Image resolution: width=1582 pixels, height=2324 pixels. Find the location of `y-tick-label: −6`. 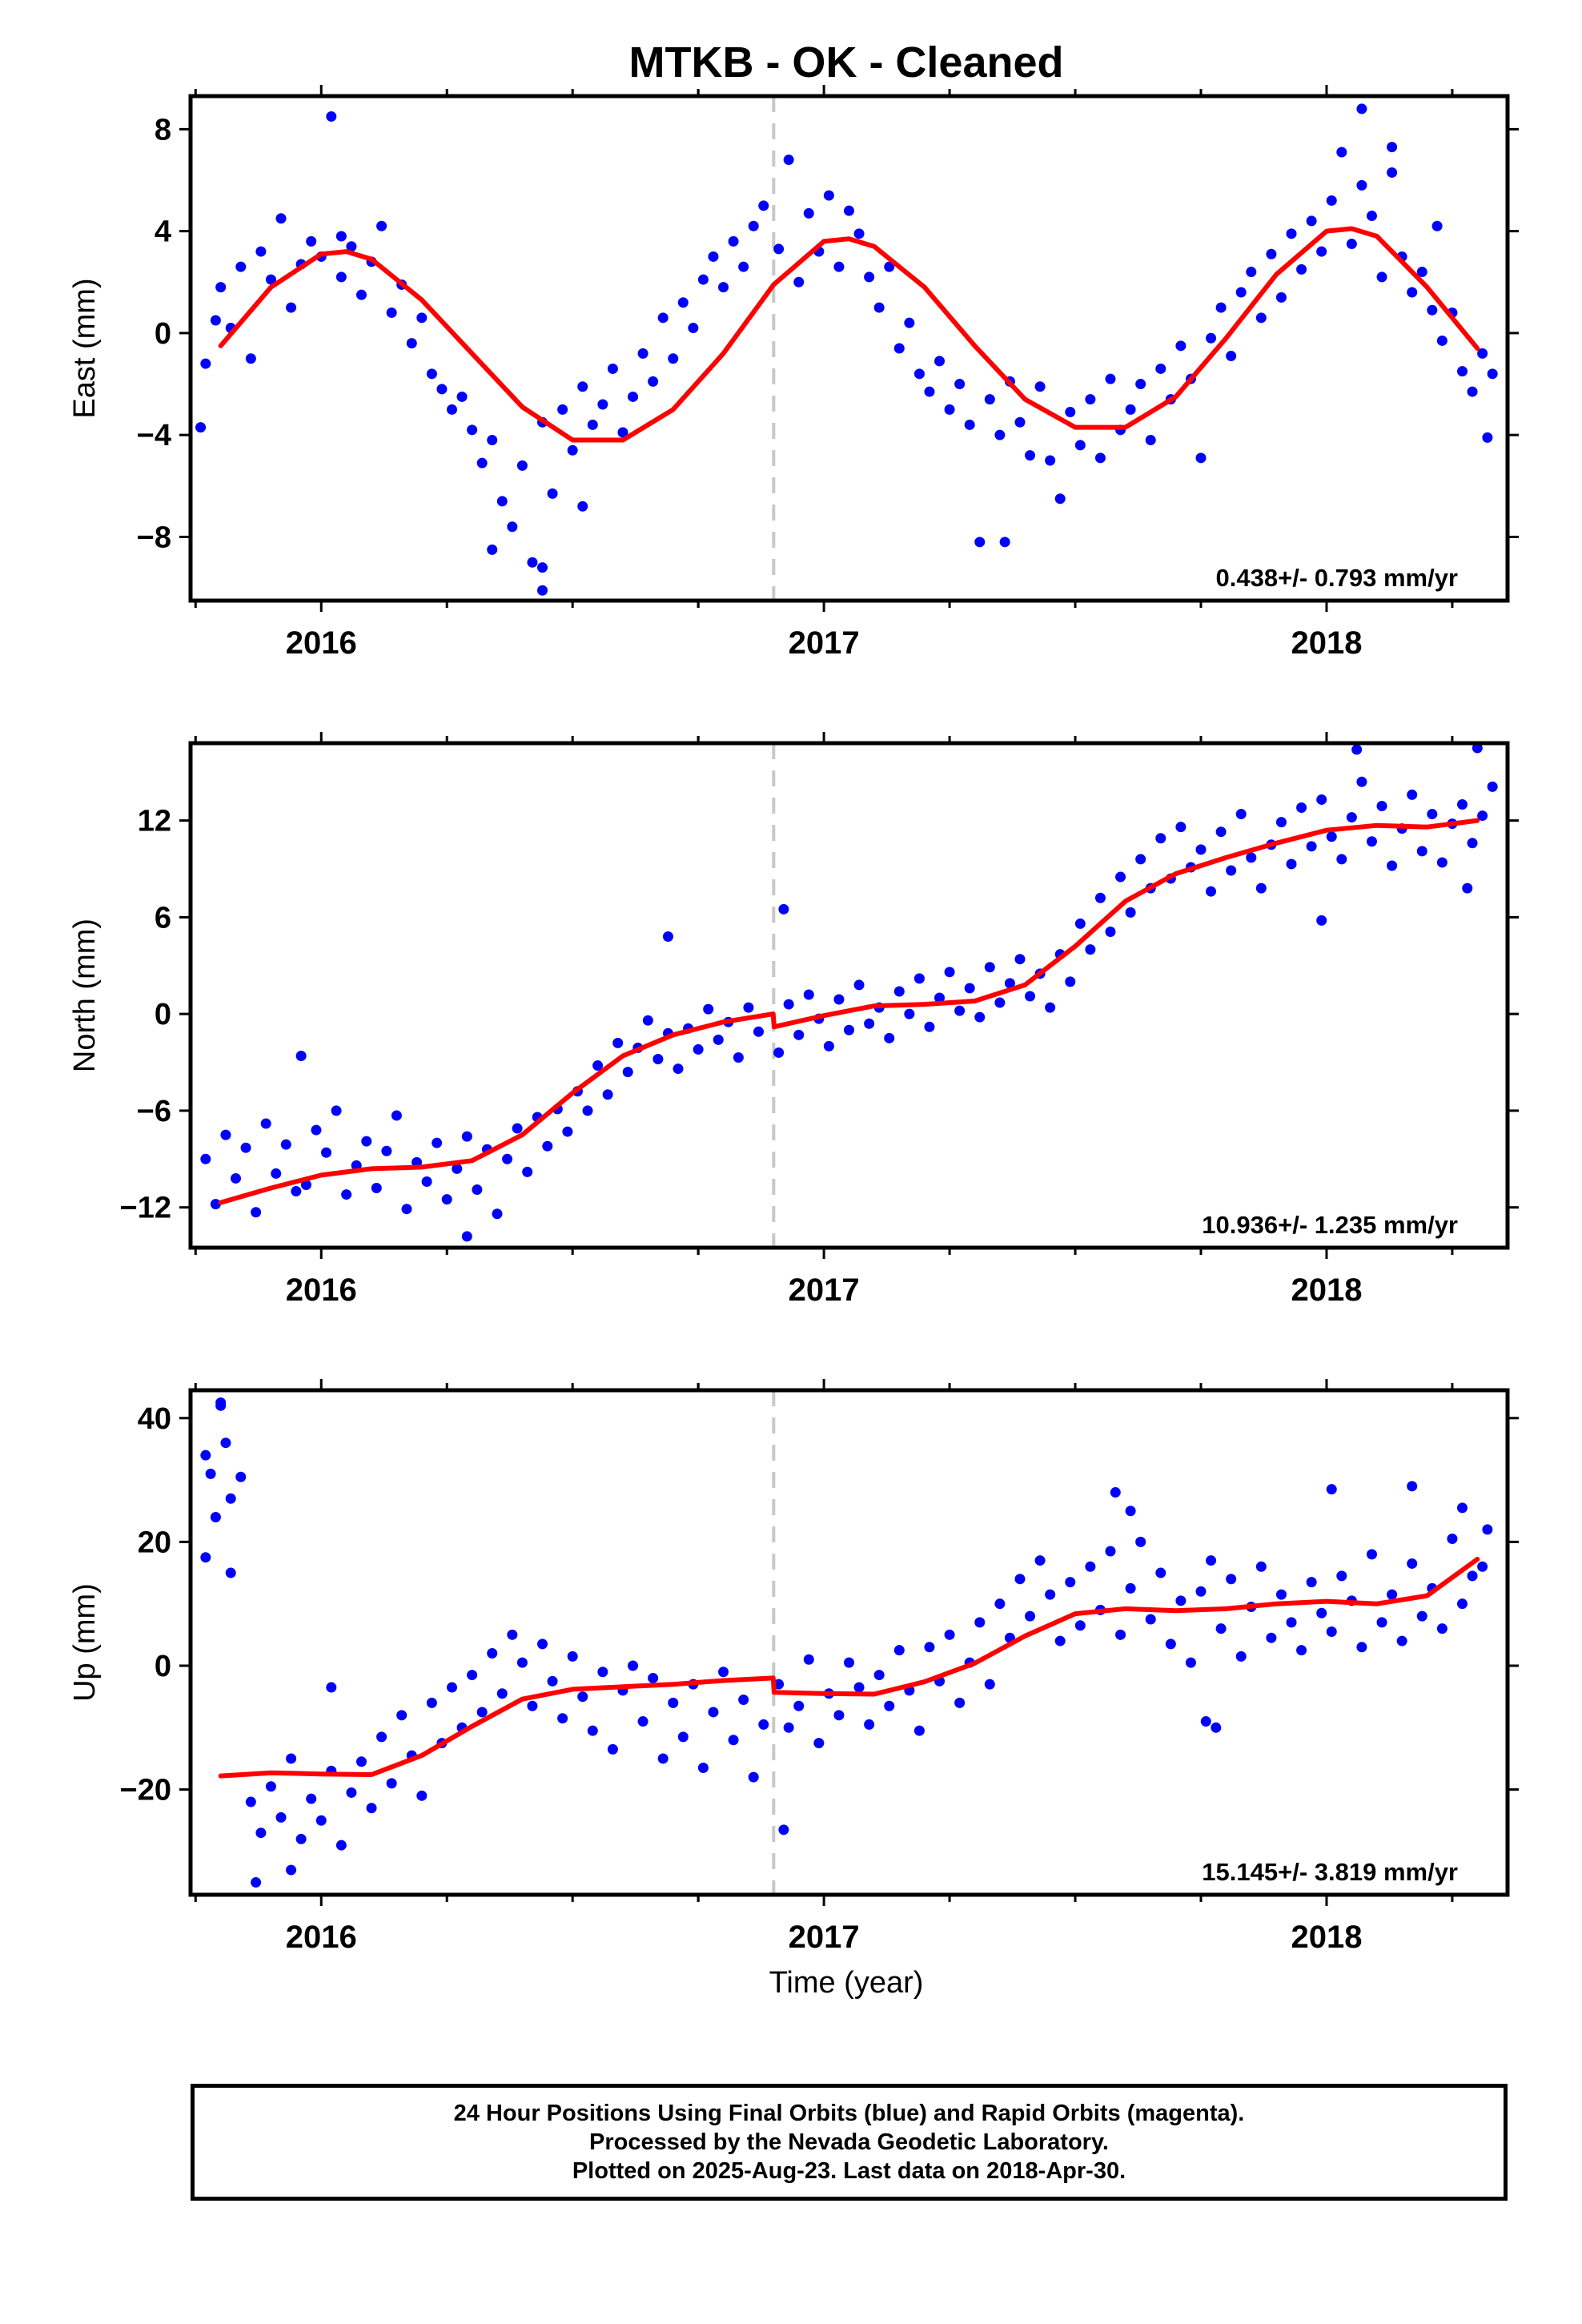

y-tick-label: −6 is located at coordinates (154, 1111).